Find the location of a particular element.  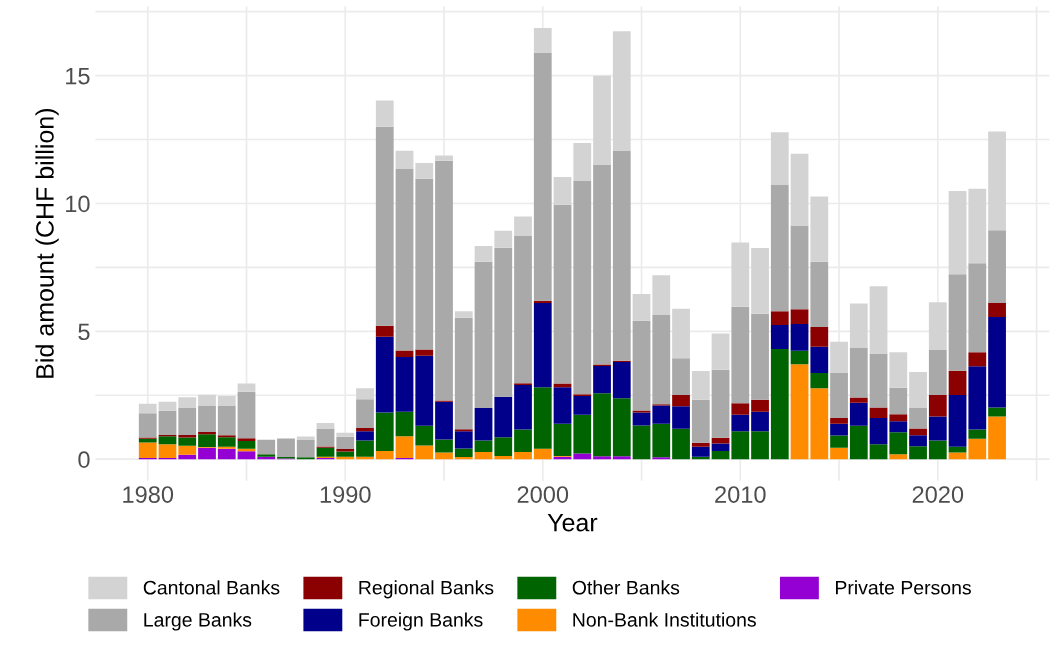

legend-label: Large Banks is located at coordinates (198, 621).